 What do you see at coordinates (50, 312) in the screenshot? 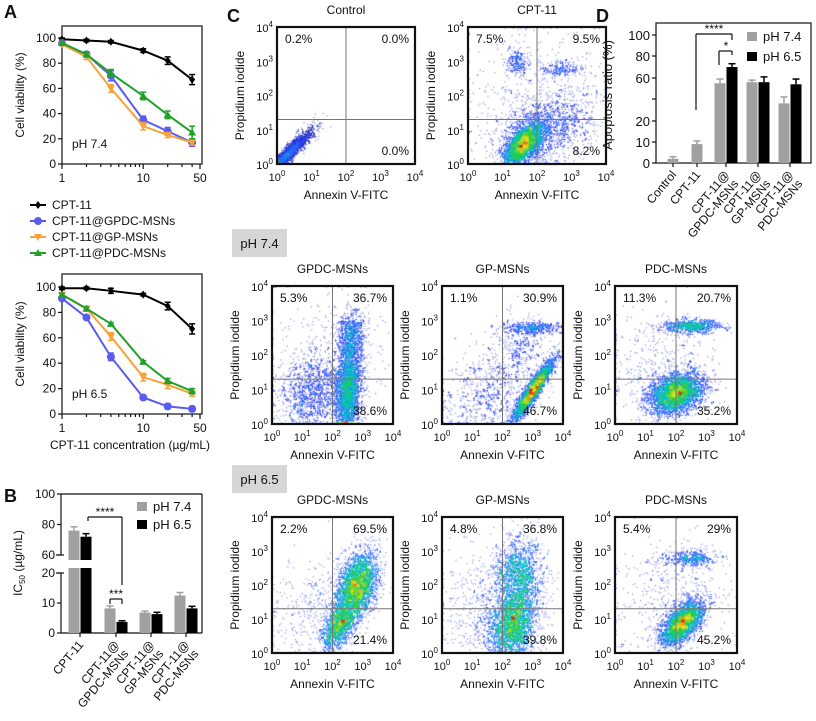
I see `y-tick-label: 80` at bounding box center [50, 312].